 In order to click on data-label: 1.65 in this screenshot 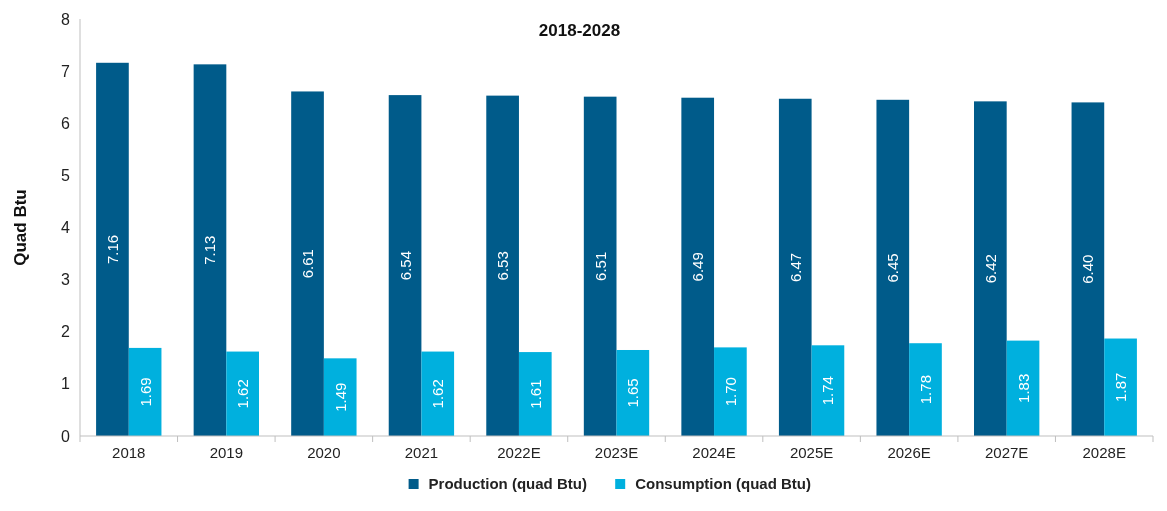, I will do `click(633, 393)`.